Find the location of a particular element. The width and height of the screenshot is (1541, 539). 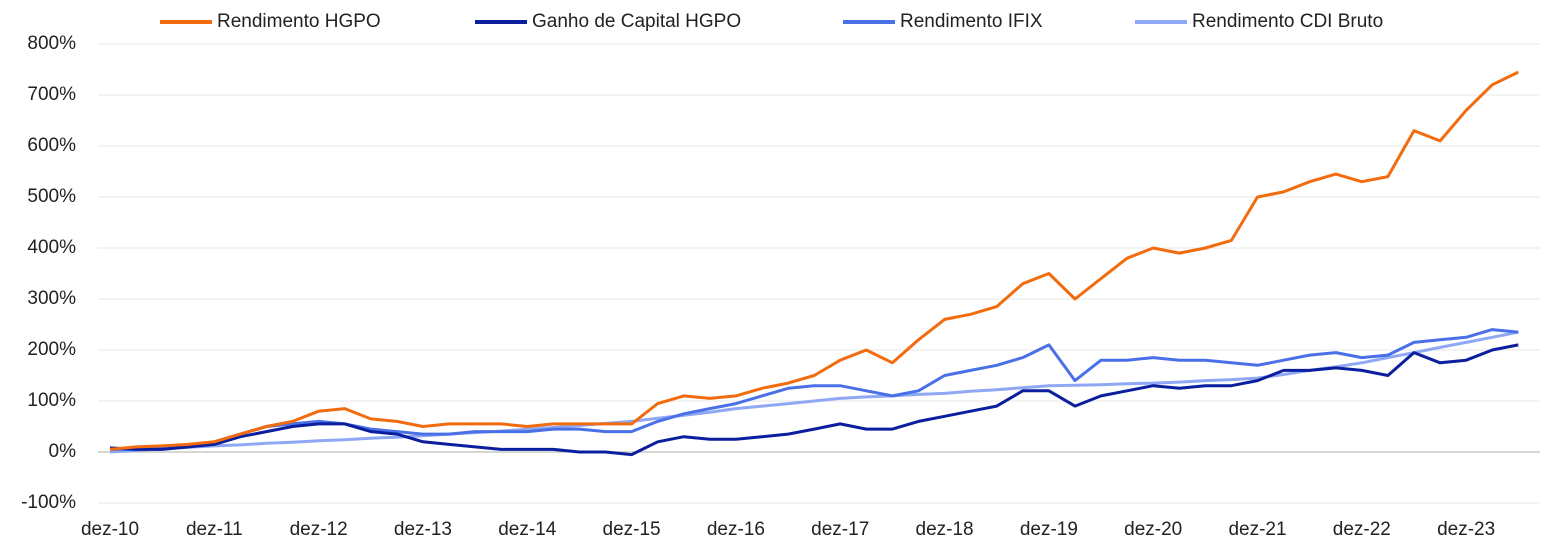

y-tick-label: 100% is located at coordinates (51, 400).